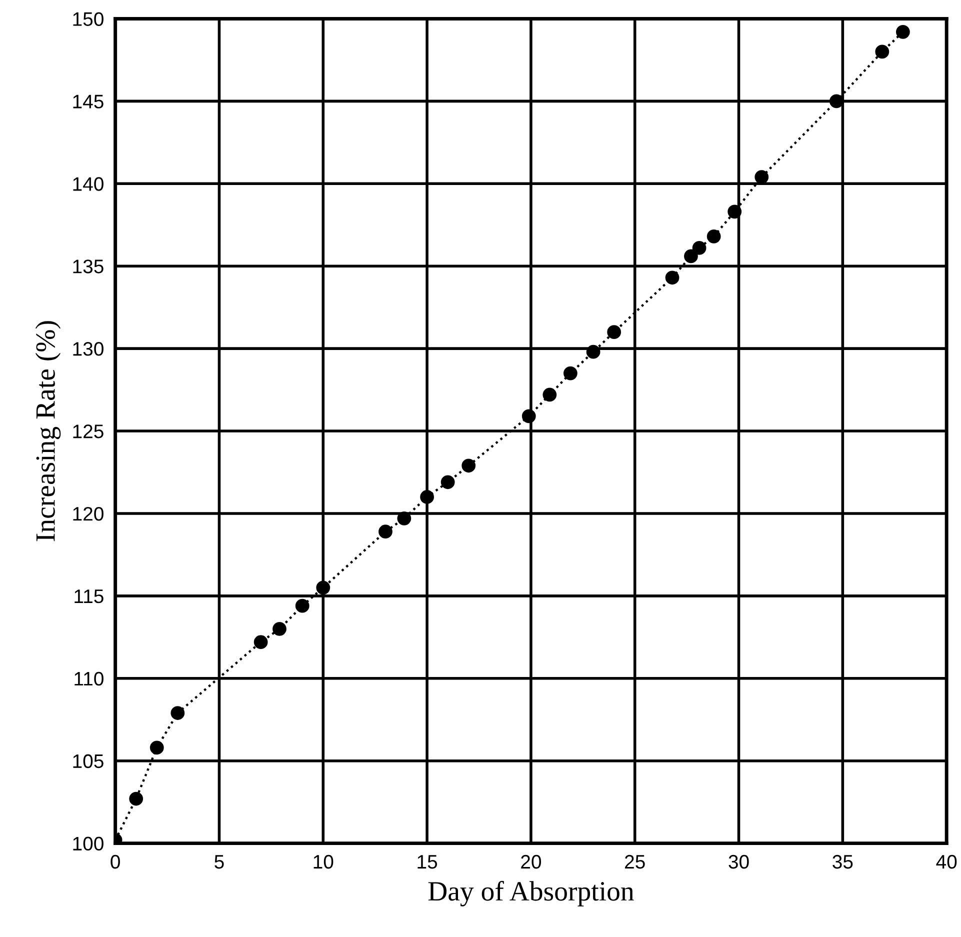  I want to click on y-axis-title: Increasing Rate (%), so click(48, 431).